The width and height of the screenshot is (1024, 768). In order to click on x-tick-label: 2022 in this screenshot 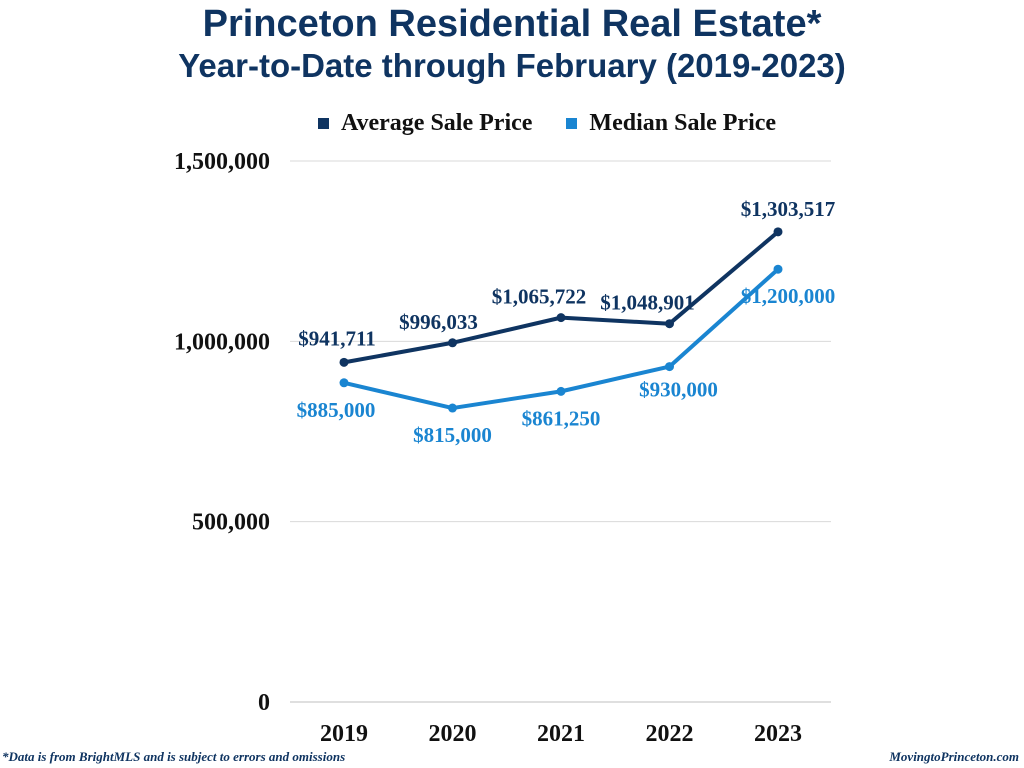, I will do `click(670, 734)`.